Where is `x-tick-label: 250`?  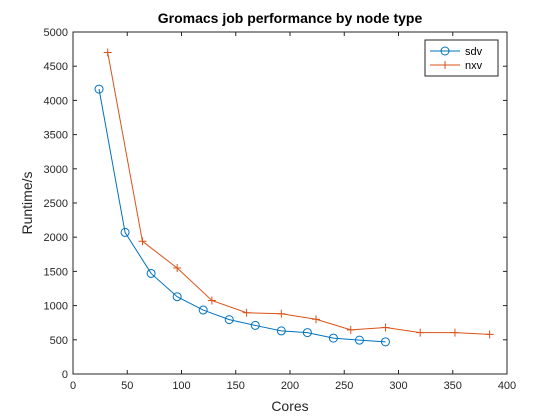 x-tick-label: 250 is located at coordinates (344, 386).